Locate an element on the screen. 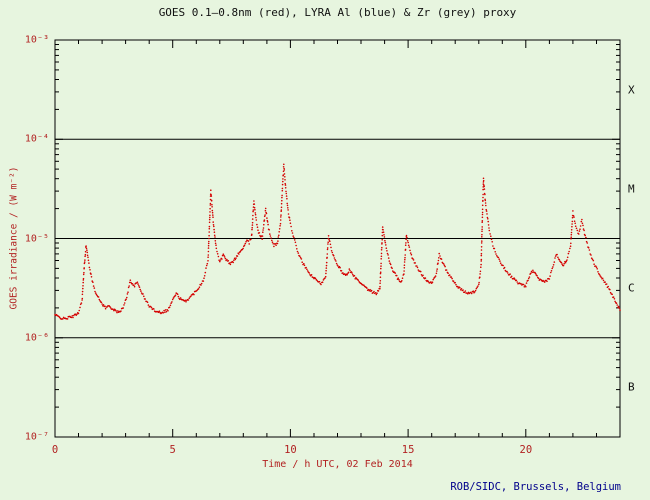 The image size is (650, 500). credit-text: ROB/SIDC, Brussels, Belgium is located at coordinates (535, 487).